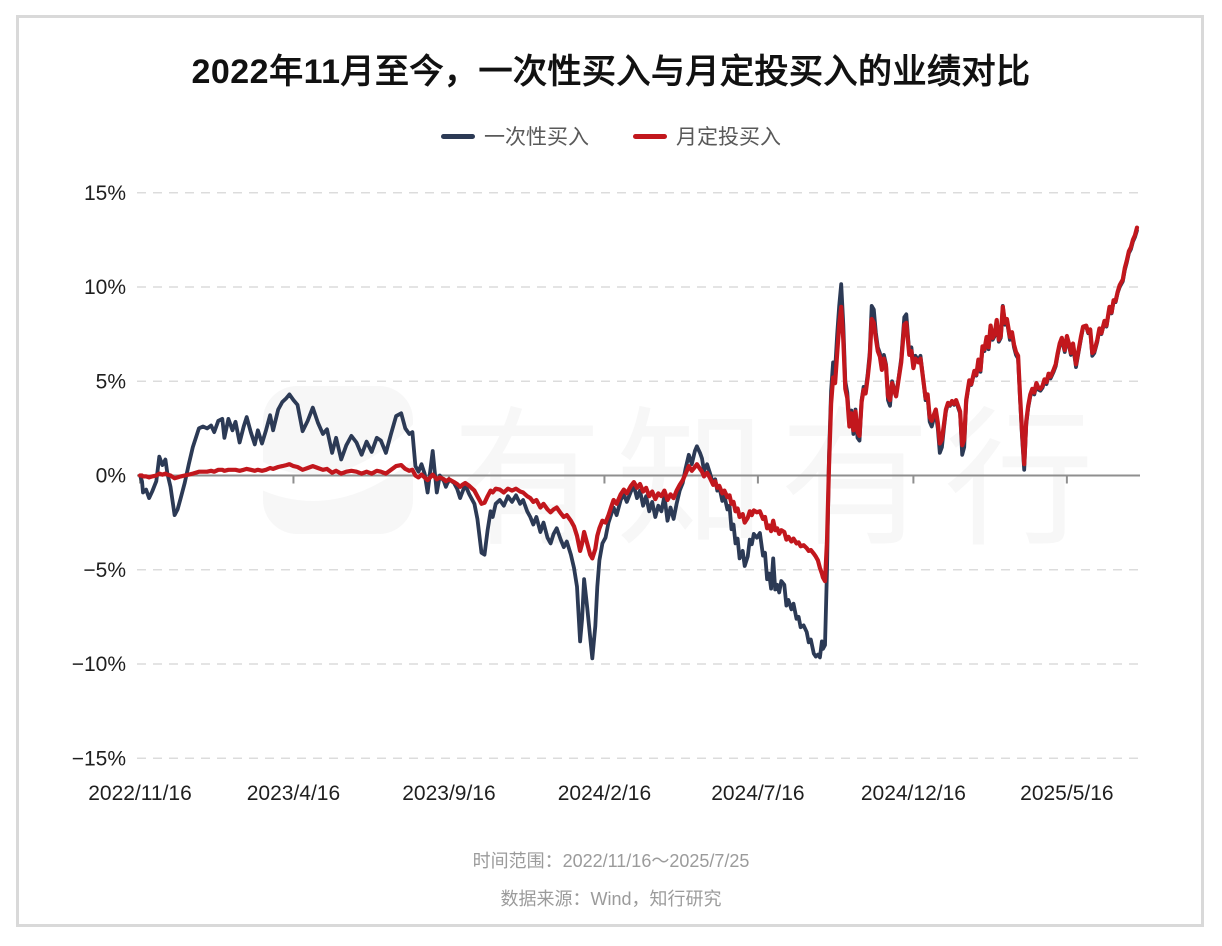  I want to click on dca-line-swatch, so click(650, 136).